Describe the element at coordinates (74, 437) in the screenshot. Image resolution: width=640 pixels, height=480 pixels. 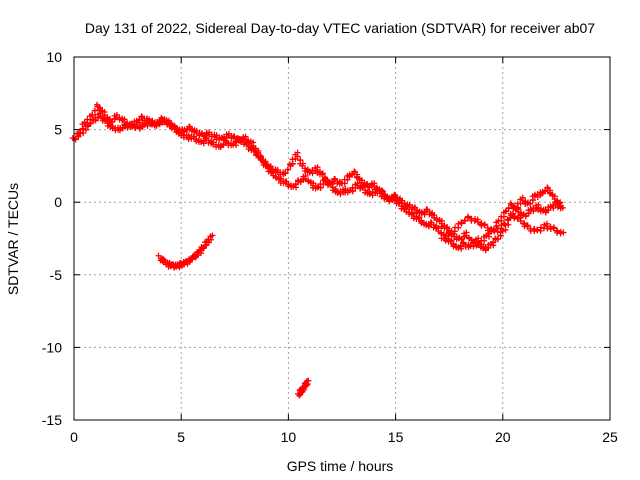
I see `x-tick-label: 0` at that location.